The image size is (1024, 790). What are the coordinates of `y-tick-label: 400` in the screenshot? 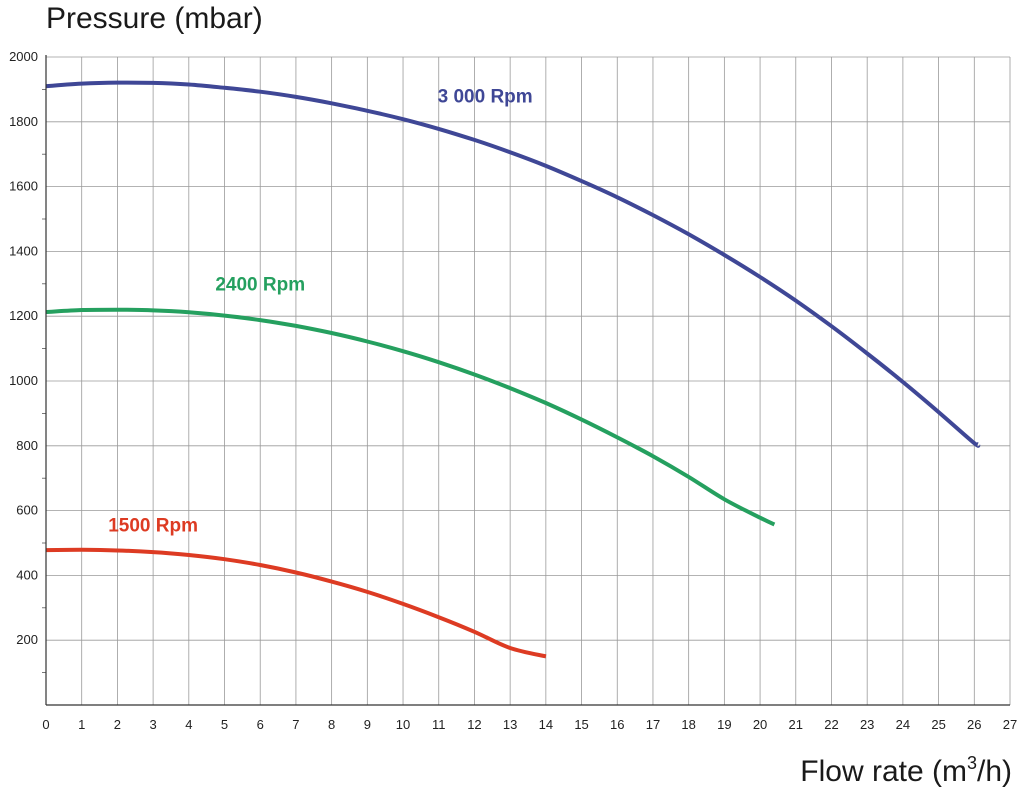 It's located at (27, 574).